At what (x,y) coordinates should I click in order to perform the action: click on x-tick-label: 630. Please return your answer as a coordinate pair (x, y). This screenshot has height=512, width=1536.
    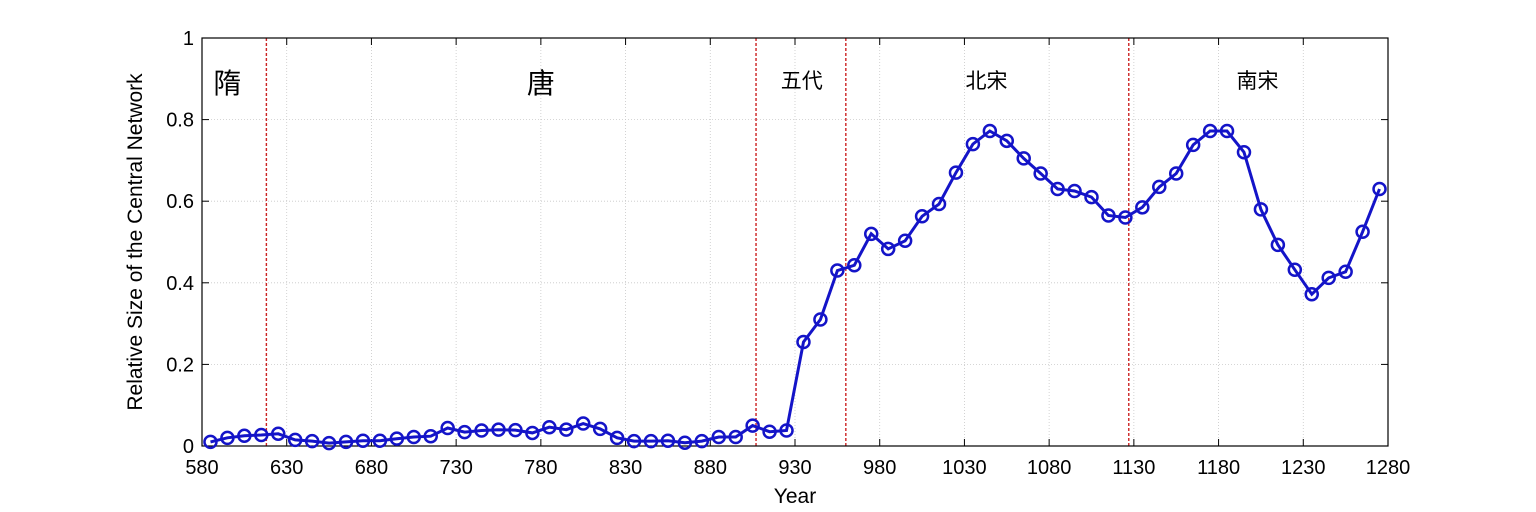
    Looking at the image, I should click on (286, 468).